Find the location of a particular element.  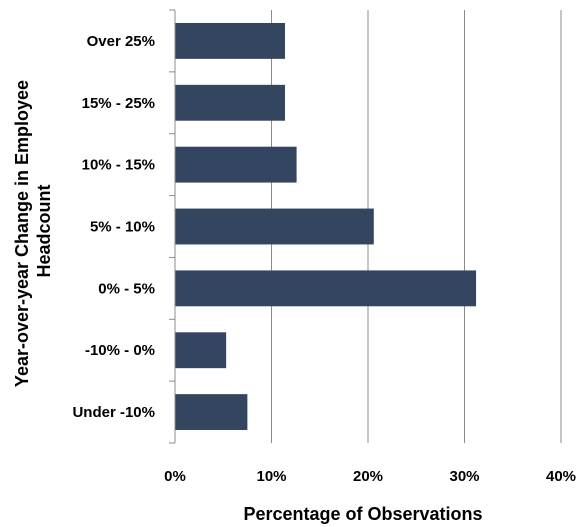

x-tick-label: 30% is located at coordinates (464, 476).